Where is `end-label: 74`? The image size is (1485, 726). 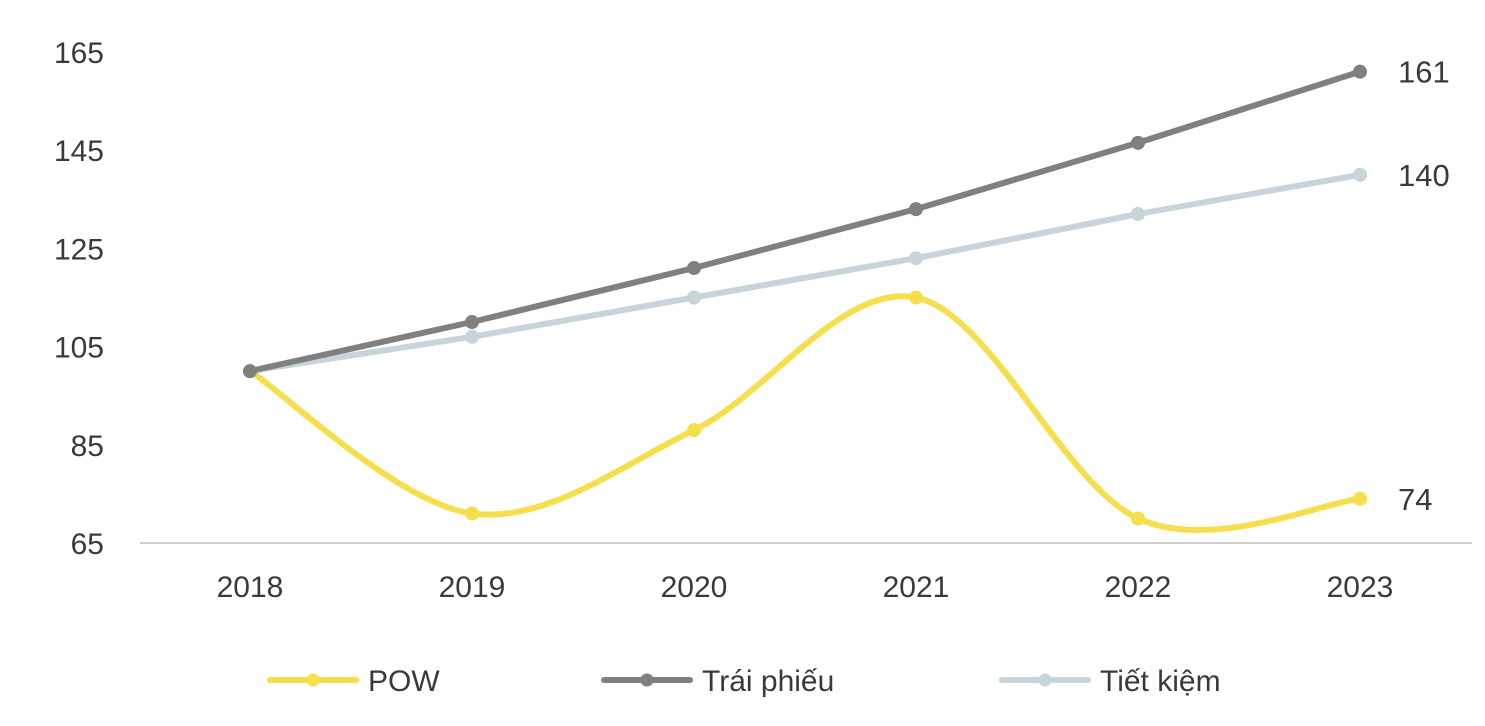 end-label: 74 is located at coordinates (1415, 499).